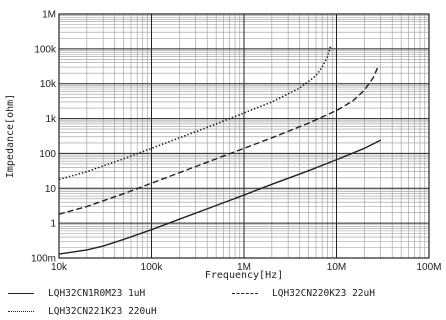  I want to click on y-tick-label: 1, so click(53, 224).